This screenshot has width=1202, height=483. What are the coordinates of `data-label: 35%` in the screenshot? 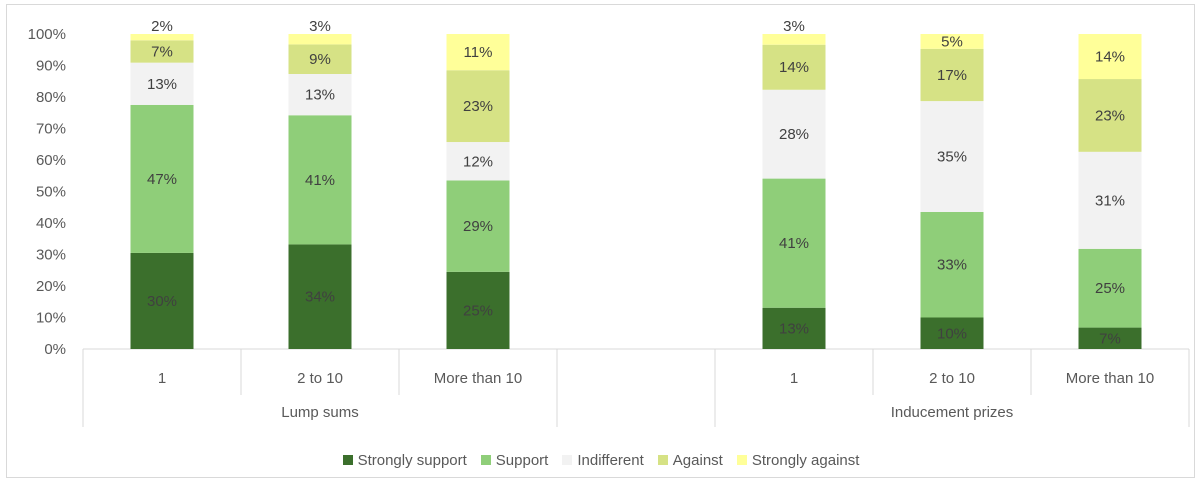 It's located at (952, 157).